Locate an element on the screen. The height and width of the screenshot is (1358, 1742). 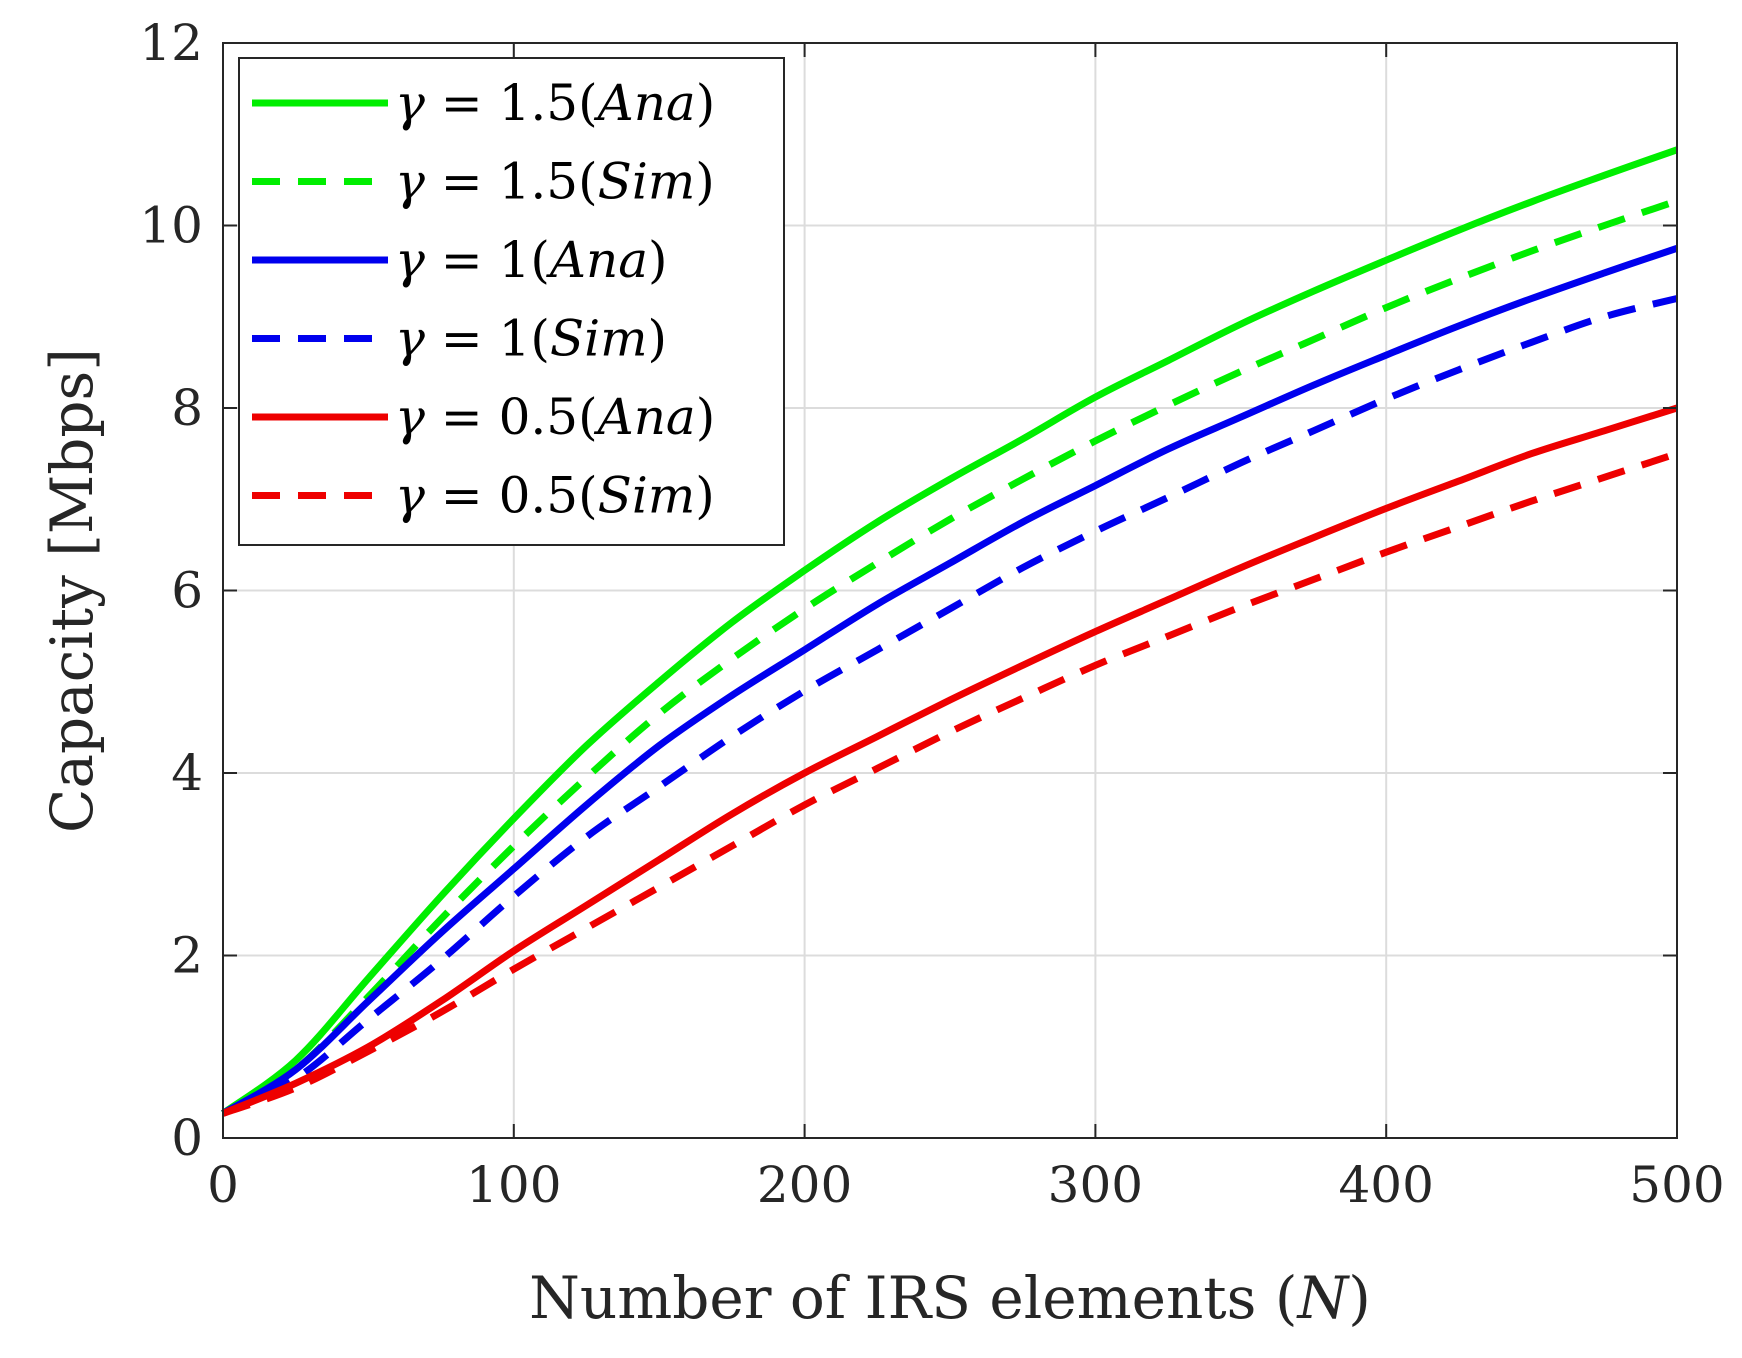
legend-label-4: γ = 0.5(Ana) is located at coordinates (555, 417).